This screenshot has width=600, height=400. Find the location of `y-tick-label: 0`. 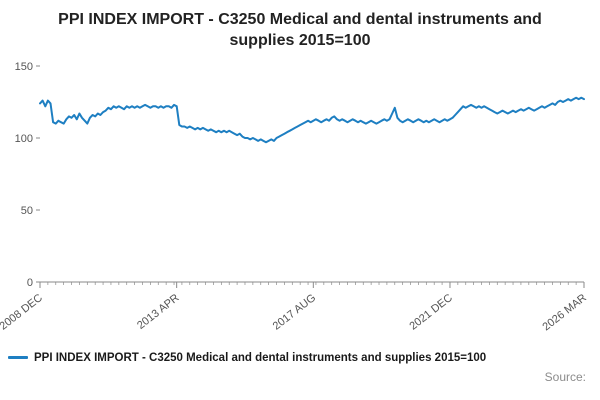

y-tick-label: 0 is located at coordinates (30, 283).